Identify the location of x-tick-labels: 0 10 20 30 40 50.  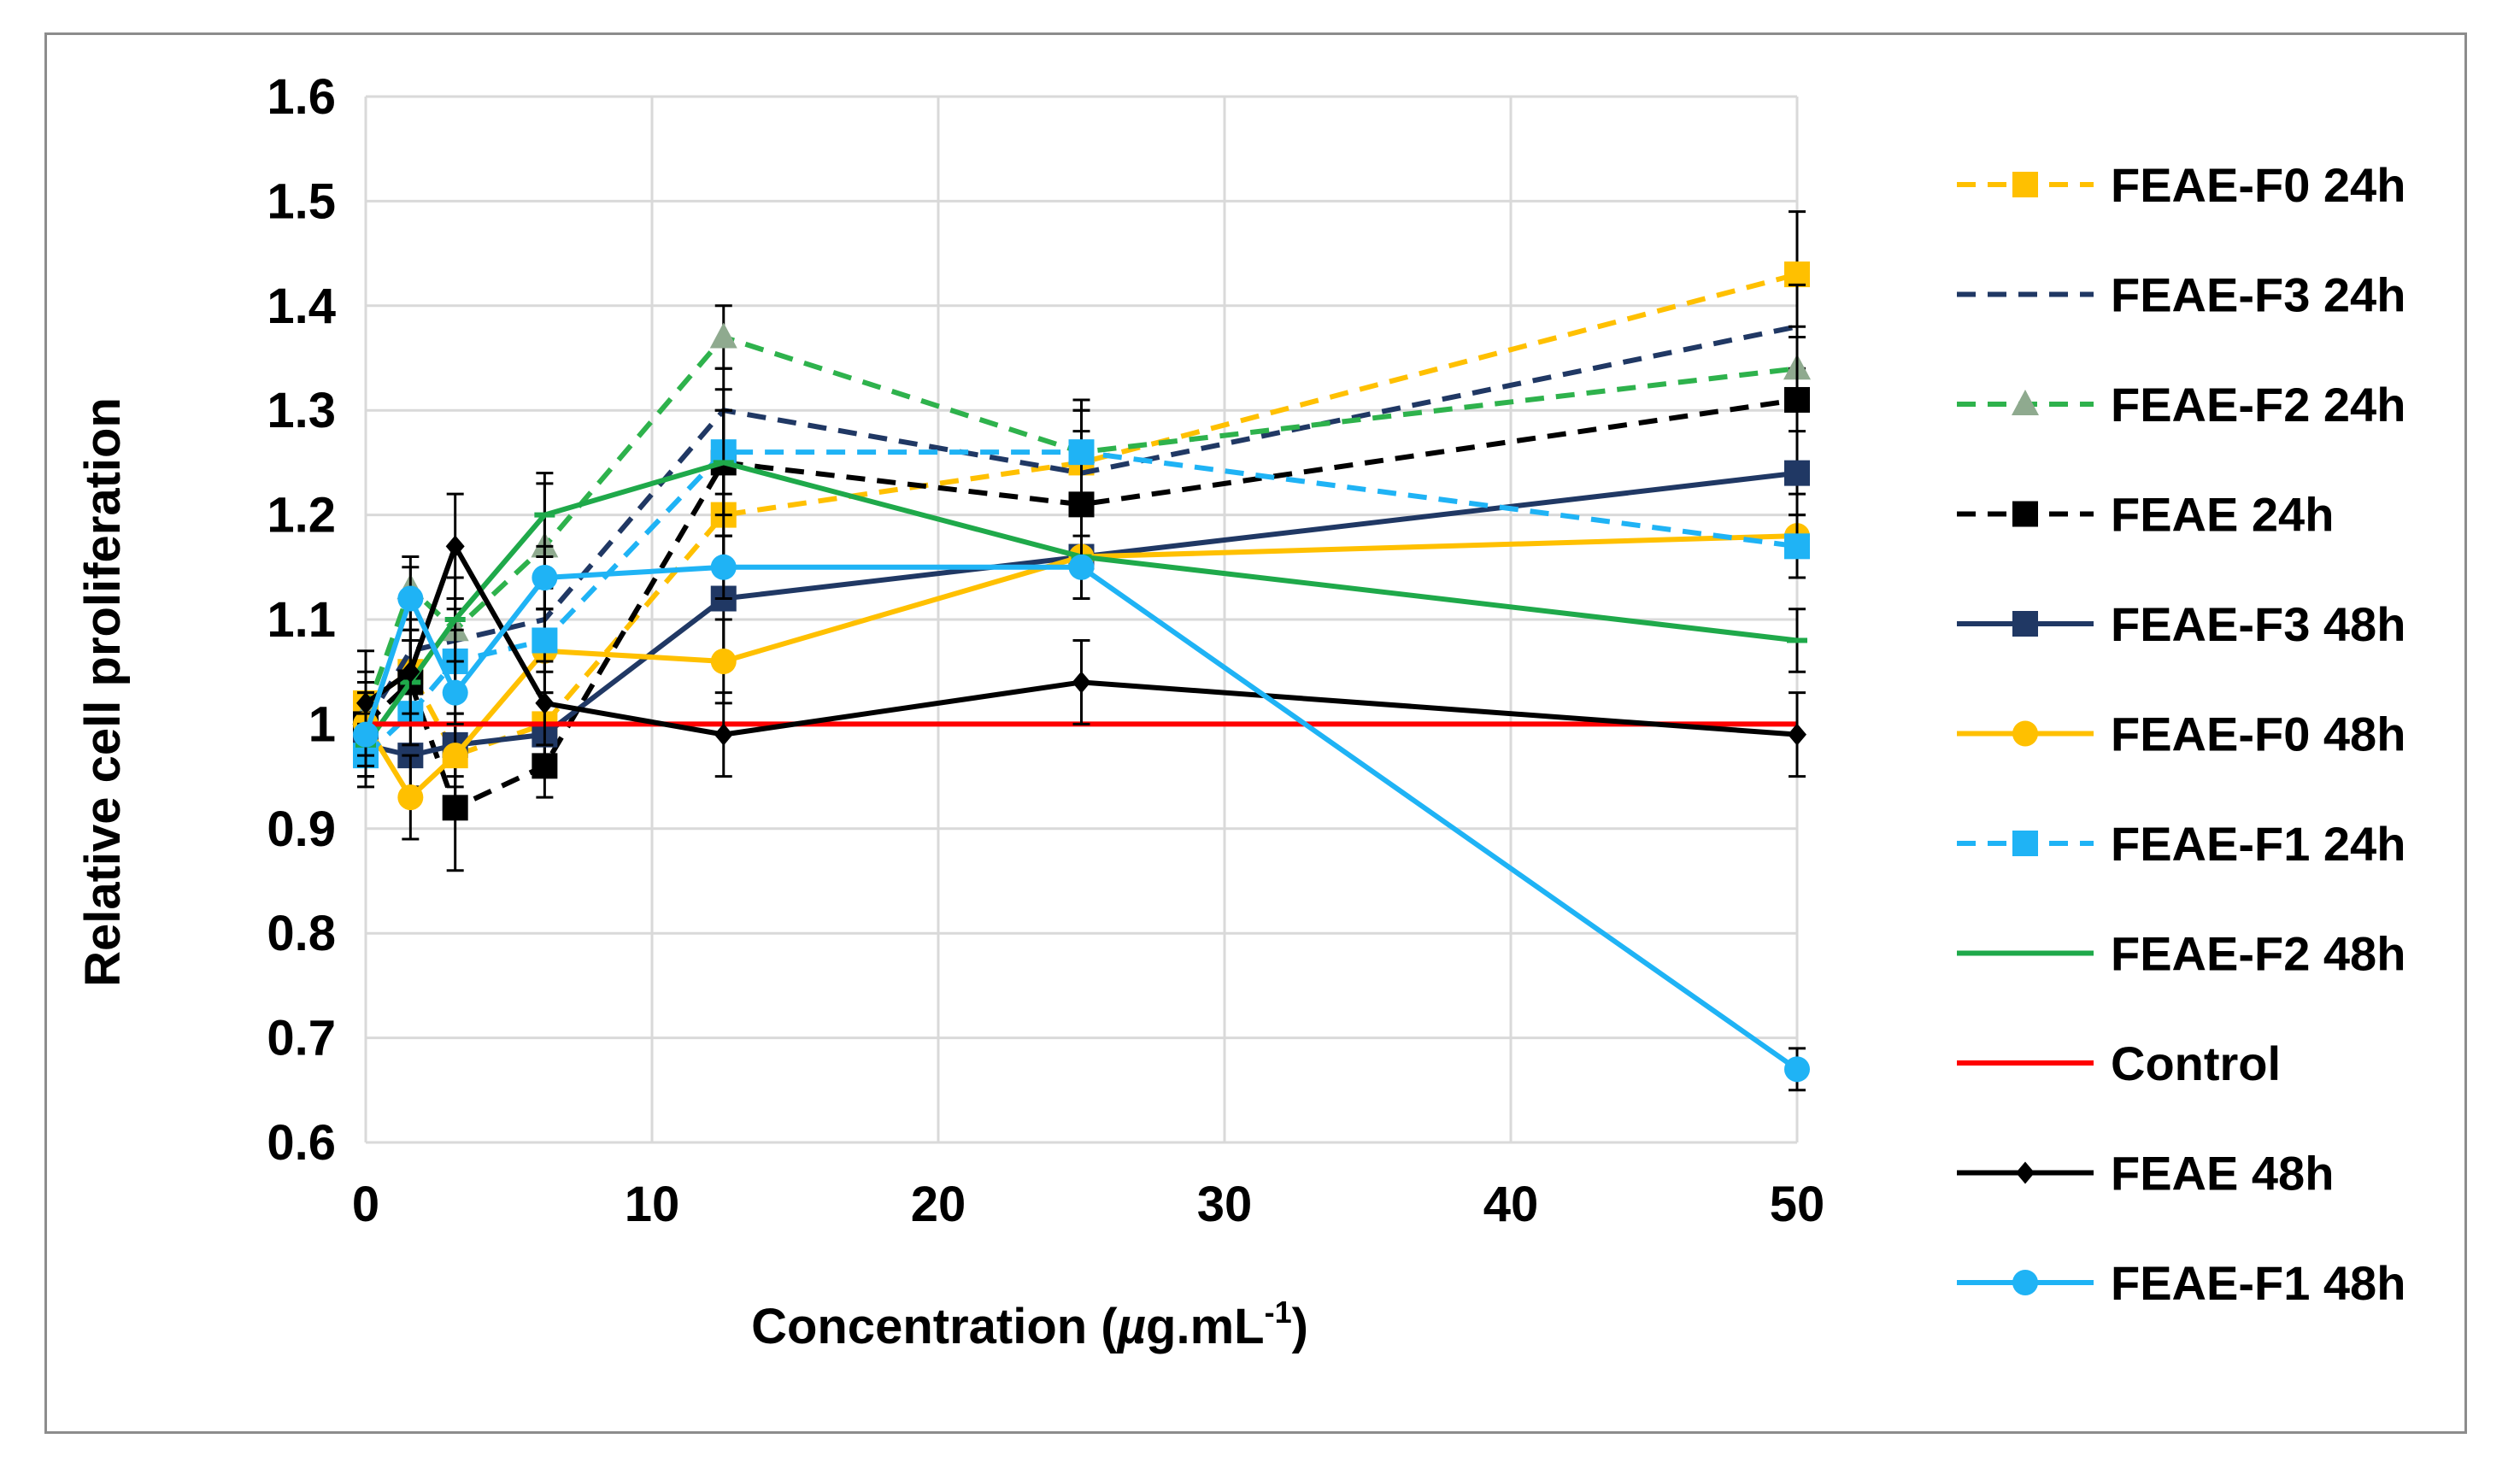
(1088, 1204).